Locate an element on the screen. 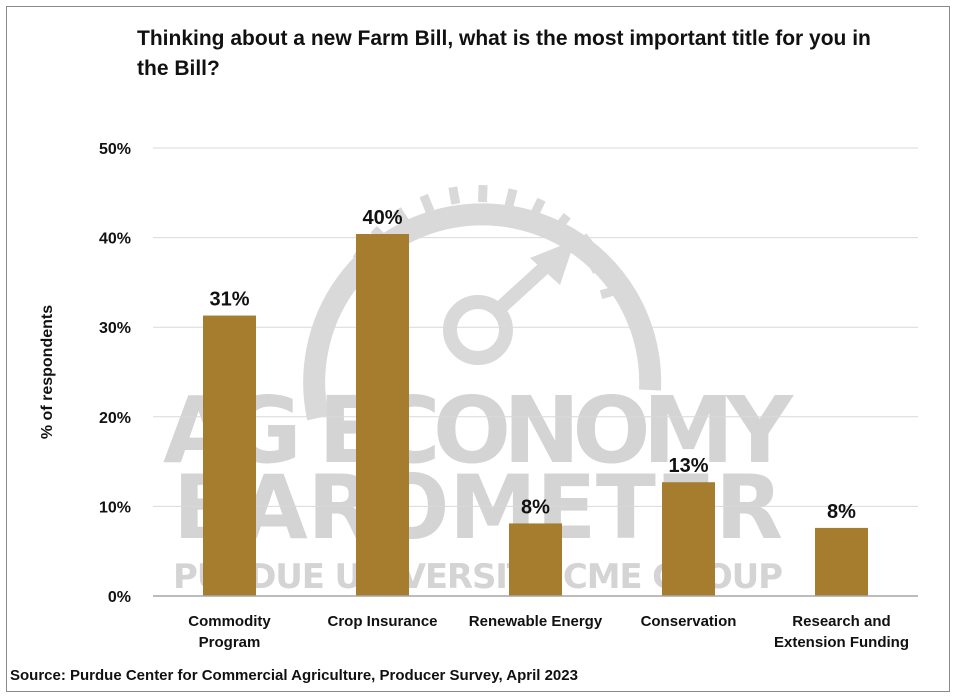  category-label: Commodity is located at coordinates (229, 621).